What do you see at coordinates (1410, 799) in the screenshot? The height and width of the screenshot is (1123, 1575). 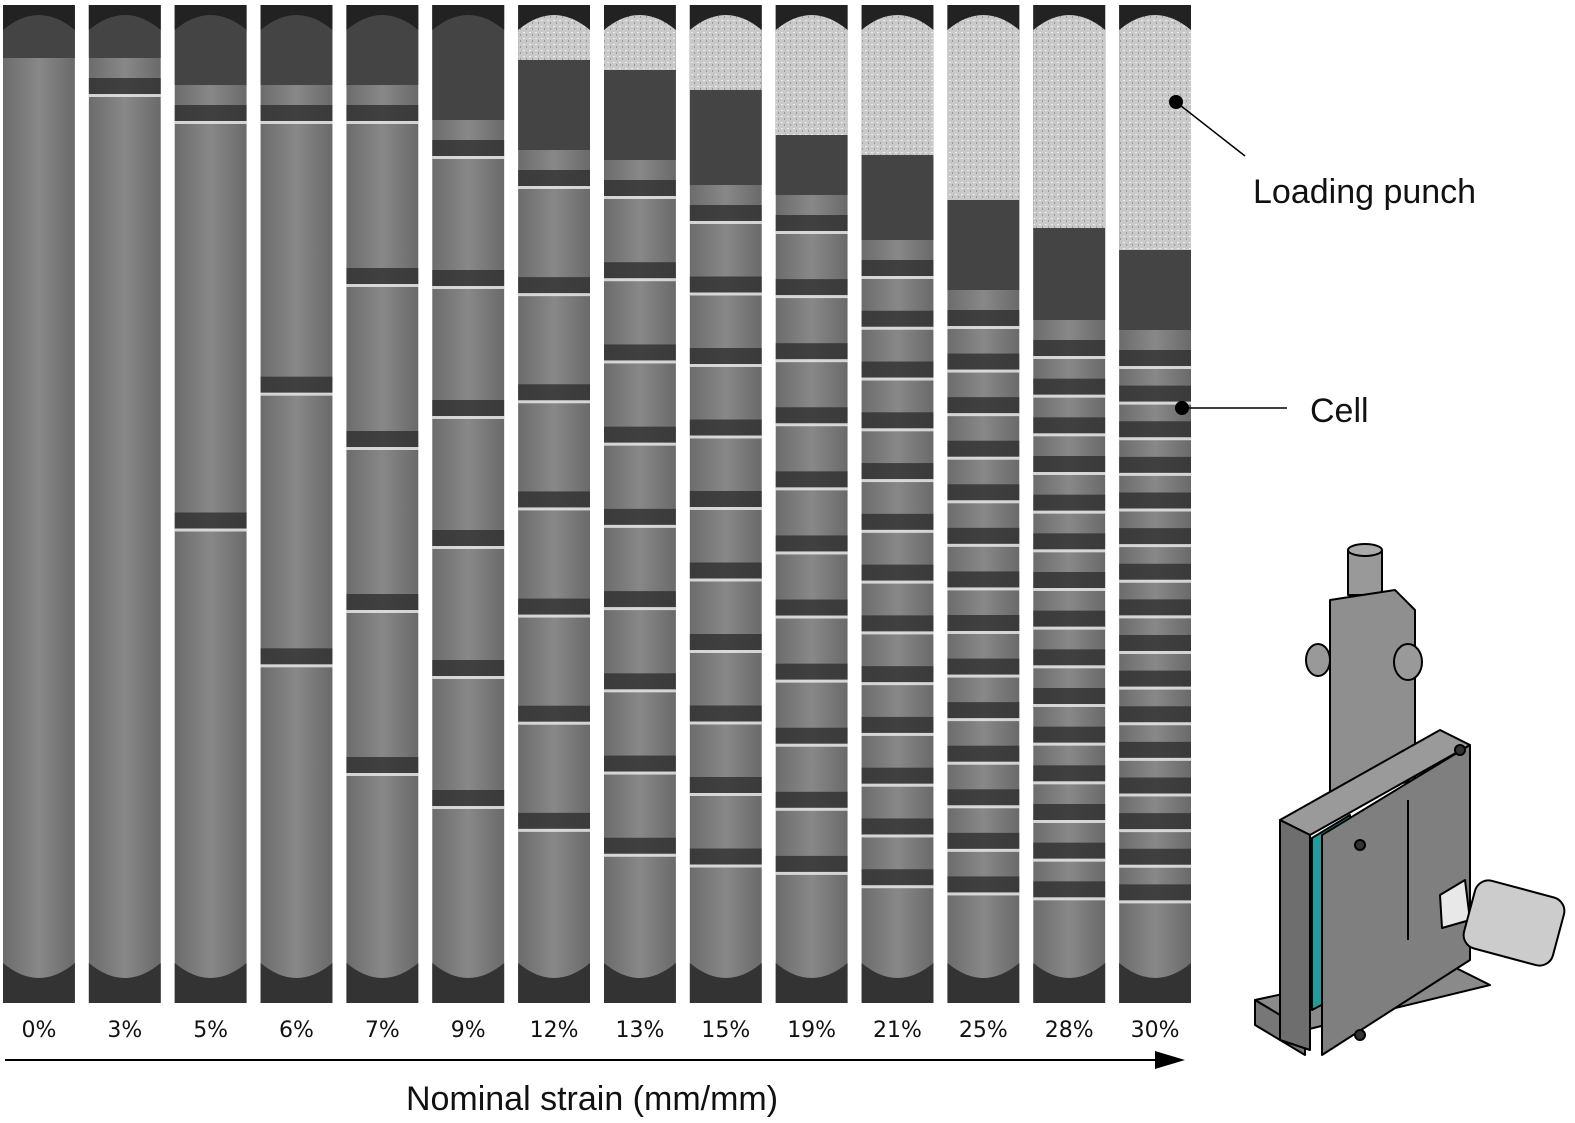 I see `fixture-illustration` at bounding box center [1410, 799].